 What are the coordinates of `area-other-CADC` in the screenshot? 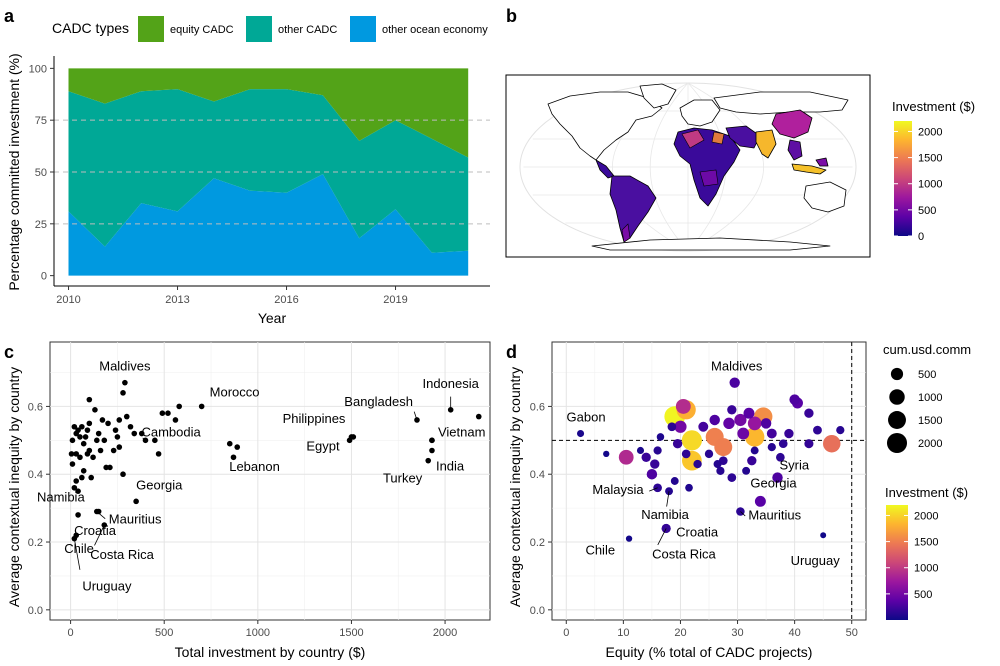 It's located at (268, 171).